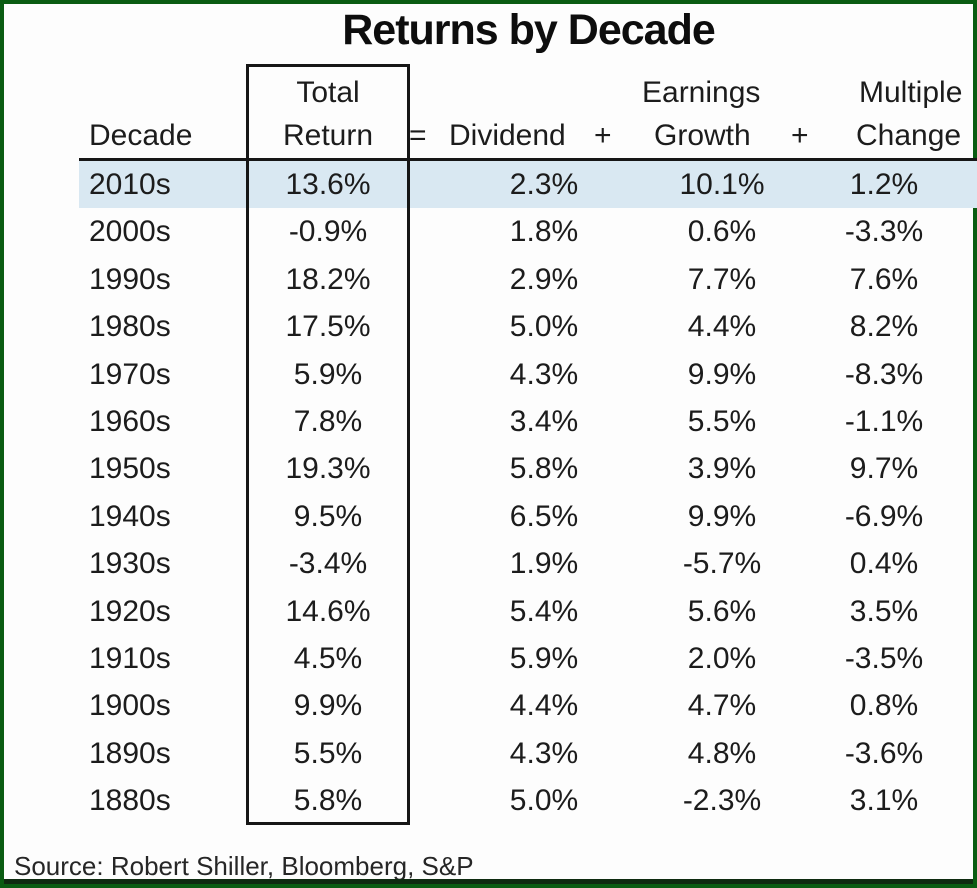 The image size is (977, 888). Describe the element at coordinates (130, 374) in the screenshot. I see `decade-cell: 1970s` at that location.